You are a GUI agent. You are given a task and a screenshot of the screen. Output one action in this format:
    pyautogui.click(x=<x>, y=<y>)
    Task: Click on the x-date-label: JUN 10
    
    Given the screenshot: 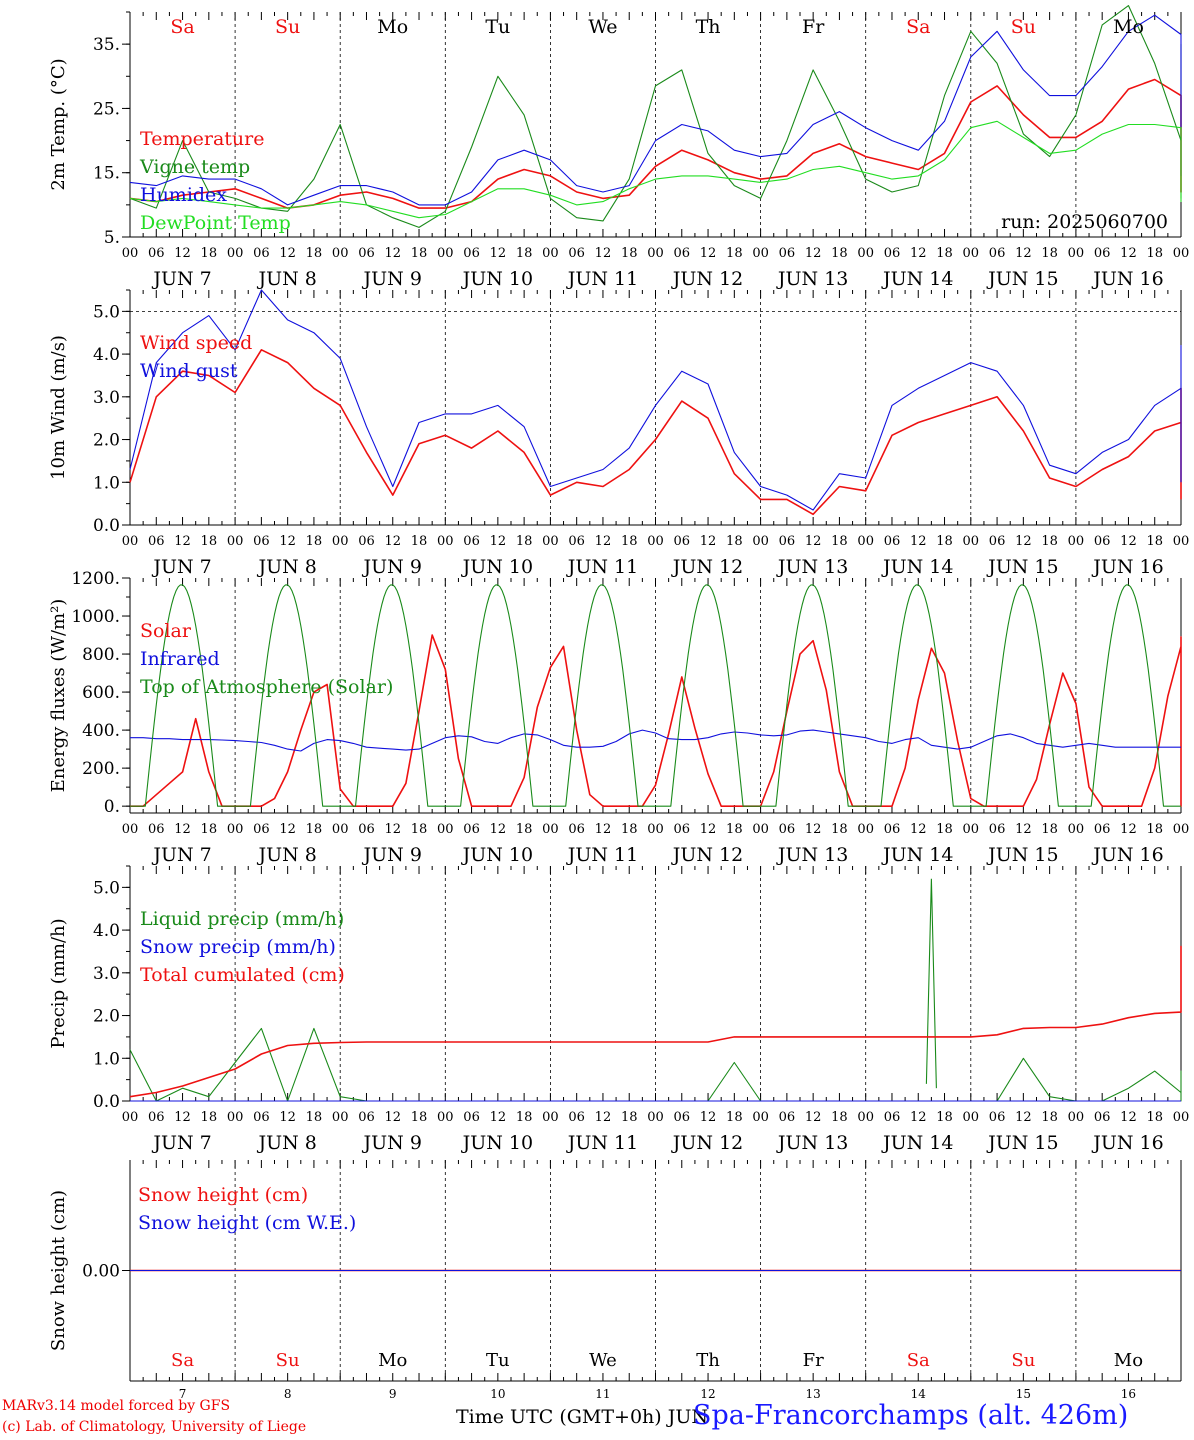 What is the action you would take?
    pyautogui.click(x=497, y=855)
    